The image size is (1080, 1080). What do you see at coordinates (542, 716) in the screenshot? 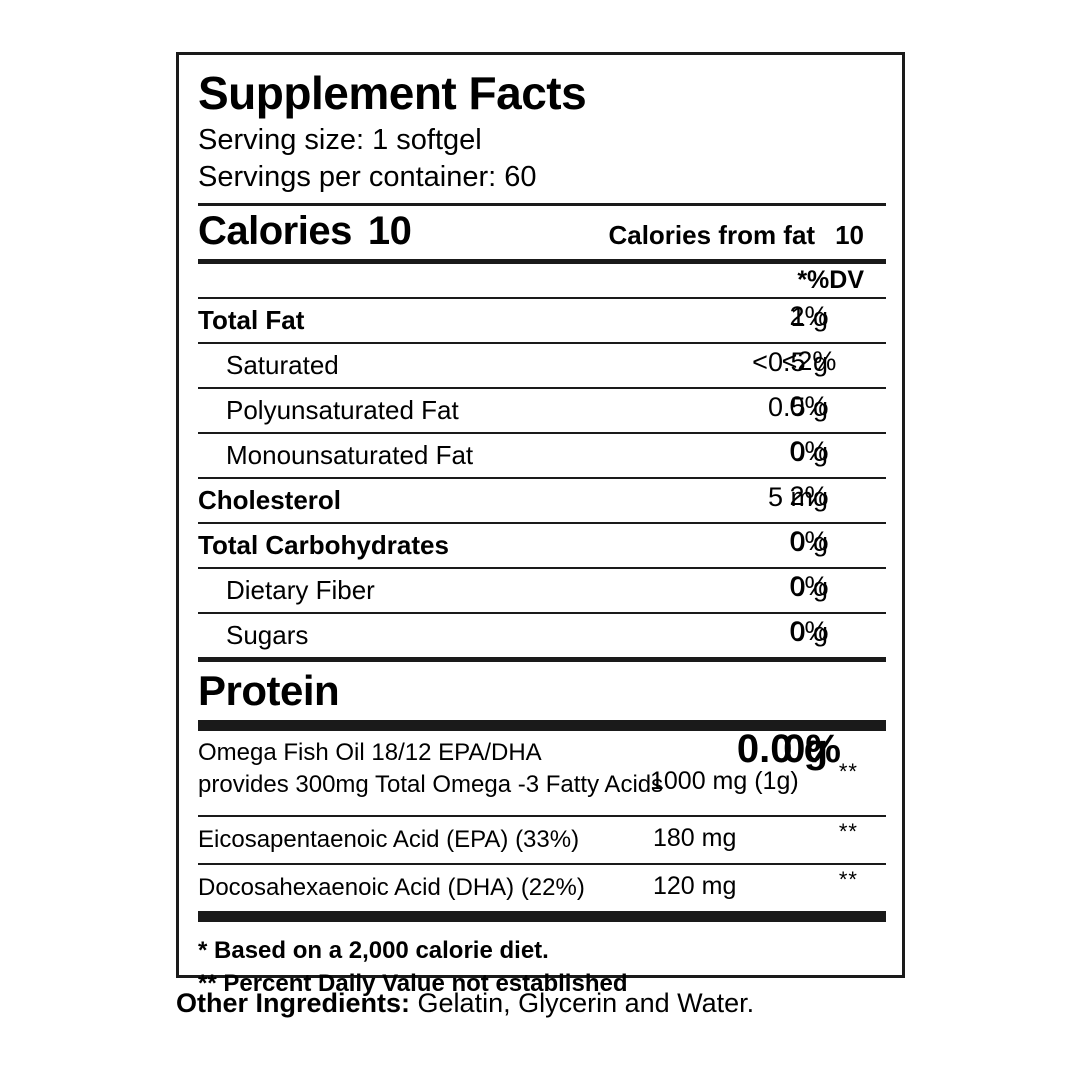
I see `table-row-protein: Protein 0.0 g 0%` at bounding box center [542, 716].